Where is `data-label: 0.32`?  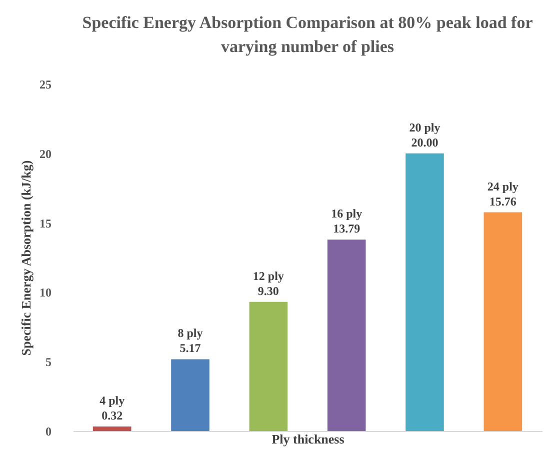
data-label: 0.32 is located at coordinates (112, 415).